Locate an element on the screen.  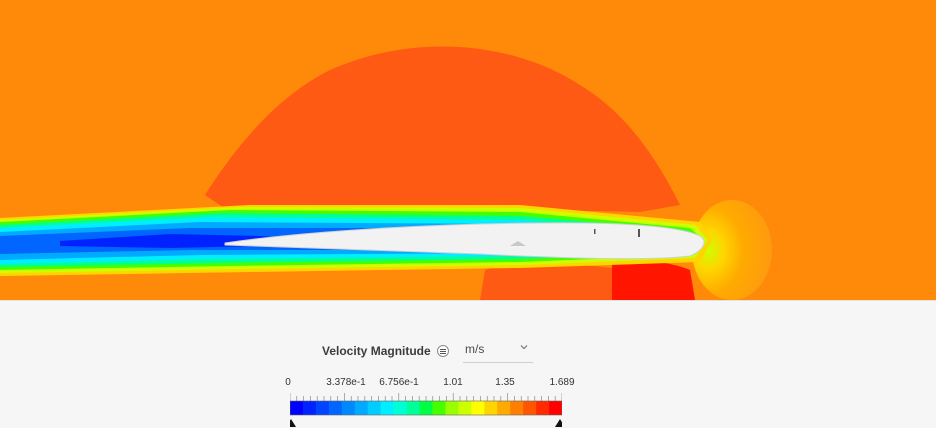
colorbar-tick-labels: 0 3.378e-1 6.756e-1 1.01 1.35 1.689 is located at coordinates (468, 384).